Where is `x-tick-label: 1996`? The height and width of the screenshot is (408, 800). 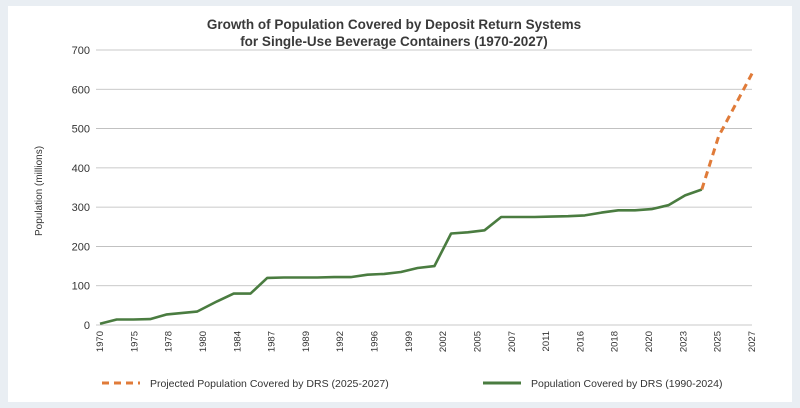 x-tick-label: 1996 is located at coordinates (375, 341).